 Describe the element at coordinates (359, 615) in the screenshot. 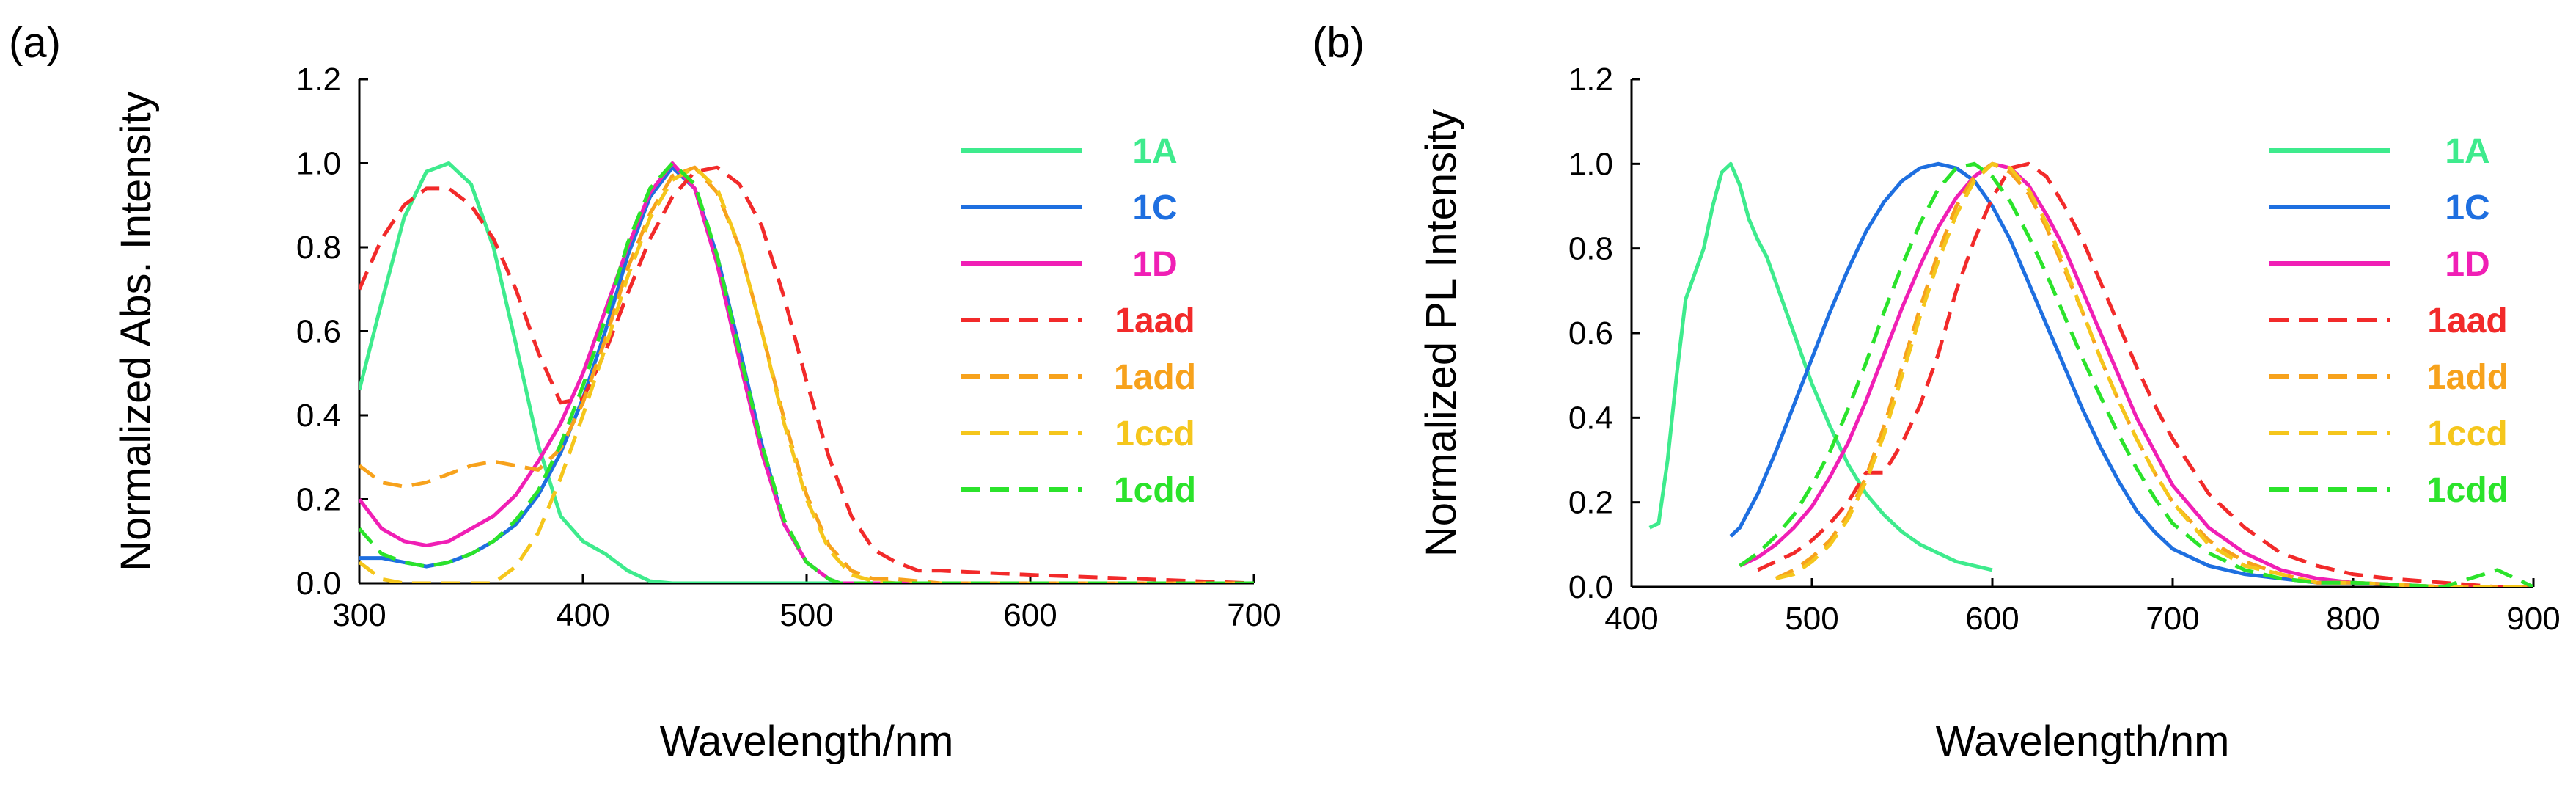

I see `x-tick-label: 300` at that location.